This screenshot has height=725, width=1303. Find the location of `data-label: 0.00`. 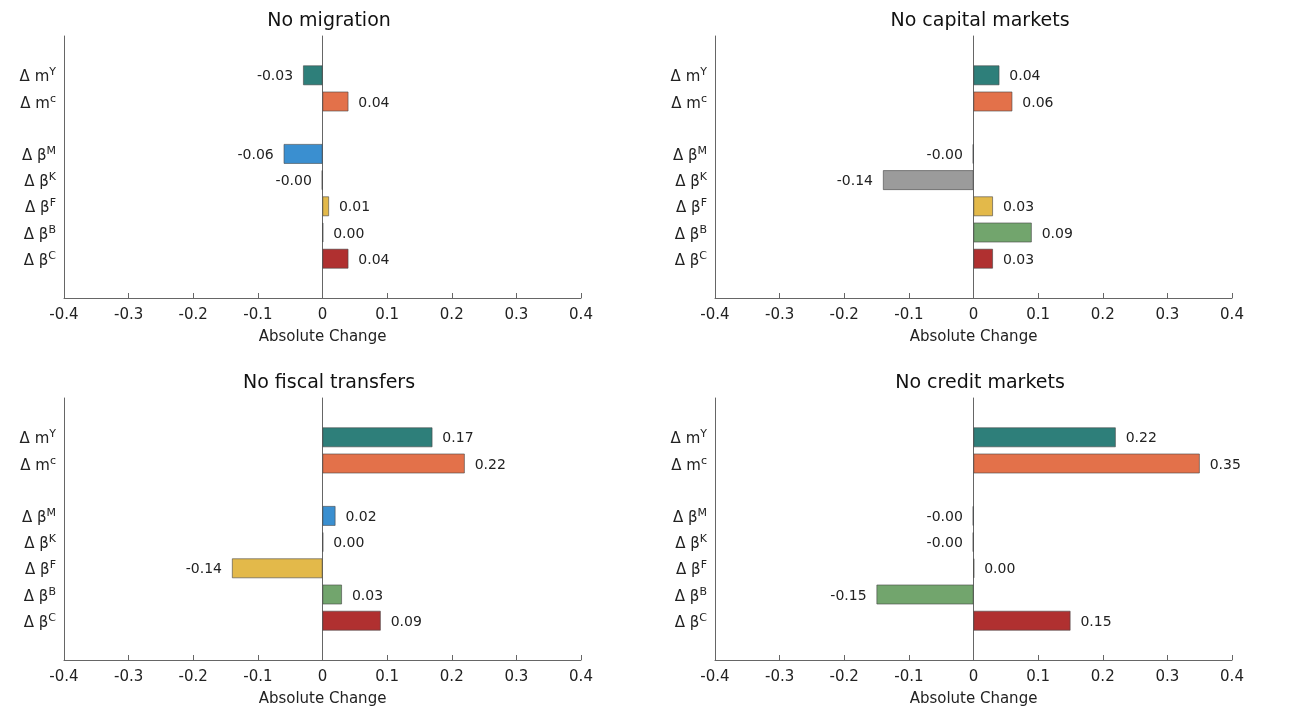

data-label: 0.00 is located at coordinates (349, 542).